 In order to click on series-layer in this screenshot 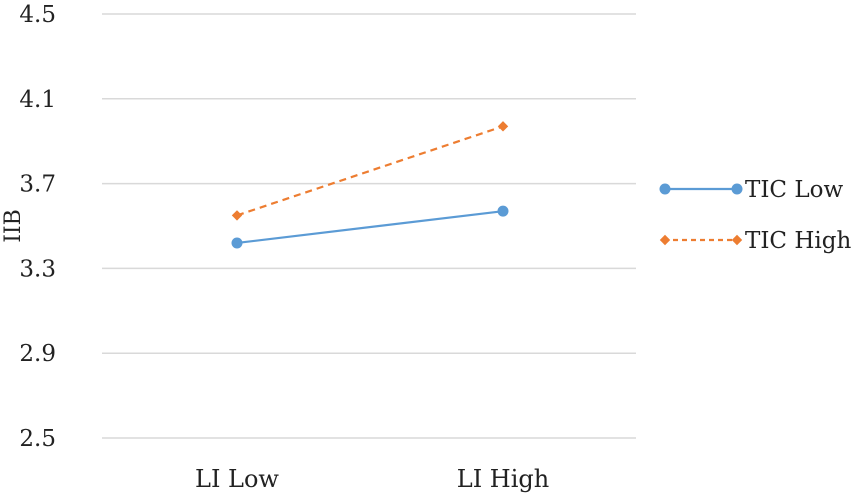, I will do `click(370, 185)`.